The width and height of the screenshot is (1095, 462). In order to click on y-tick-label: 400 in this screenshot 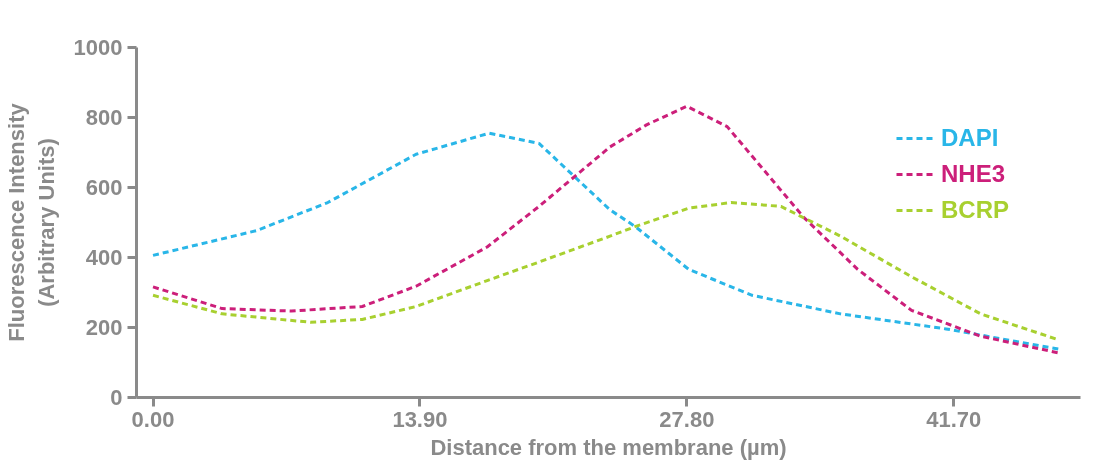, I will do `click(104, 257)`.